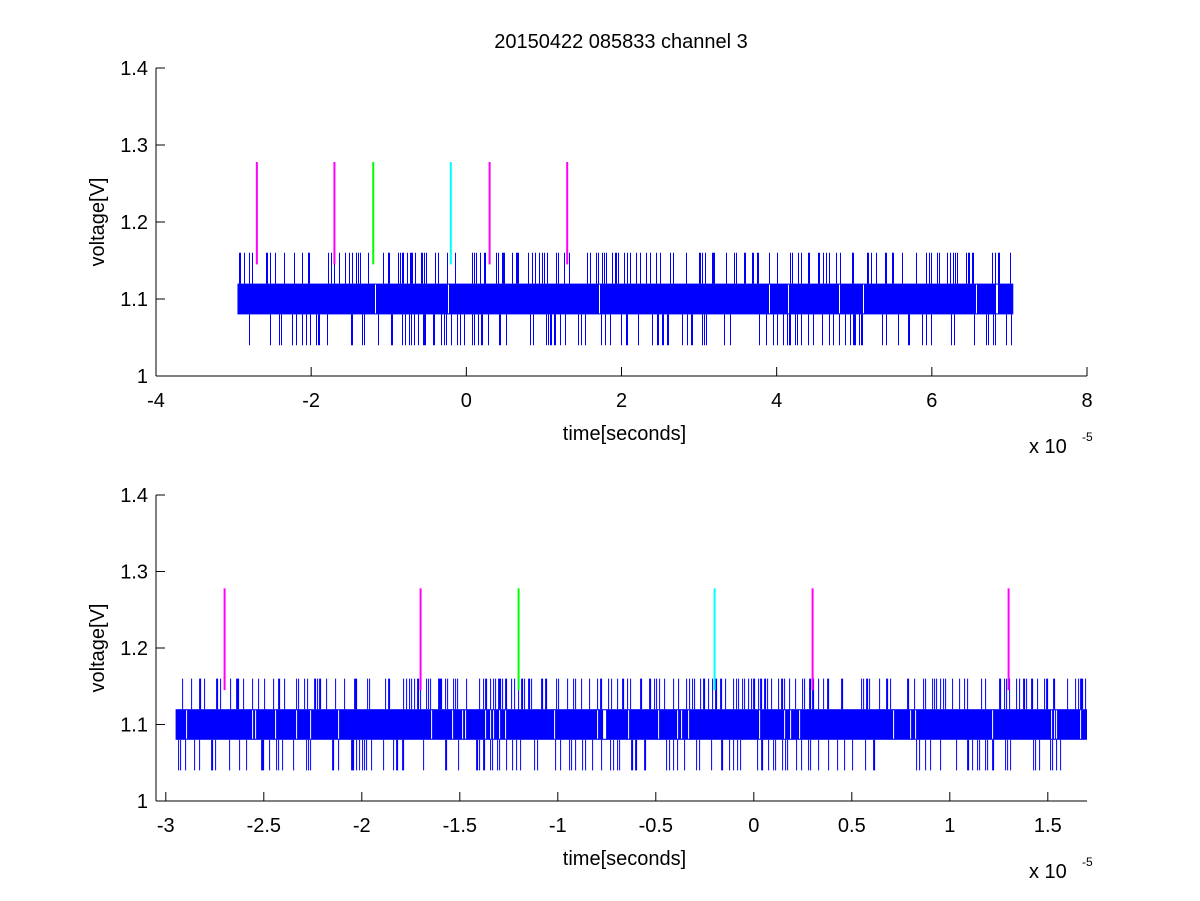 Image resolution: width=1200 pixels, height=901 pixels. Describe the element at coordinates (166, 826) in the screenshot. I see `x-tick-label: -3` at that location.